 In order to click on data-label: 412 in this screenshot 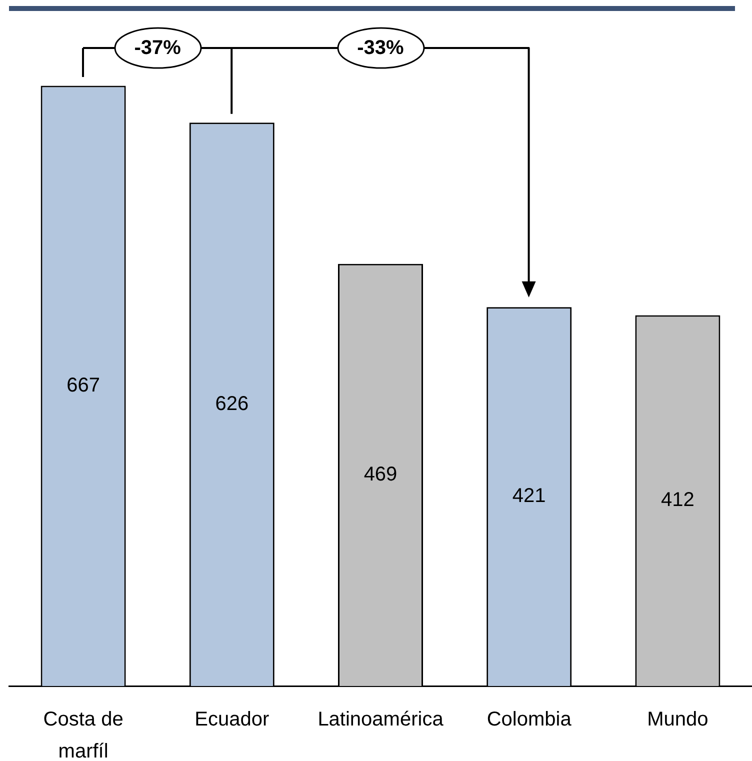, I will do `click(677, 500)`.